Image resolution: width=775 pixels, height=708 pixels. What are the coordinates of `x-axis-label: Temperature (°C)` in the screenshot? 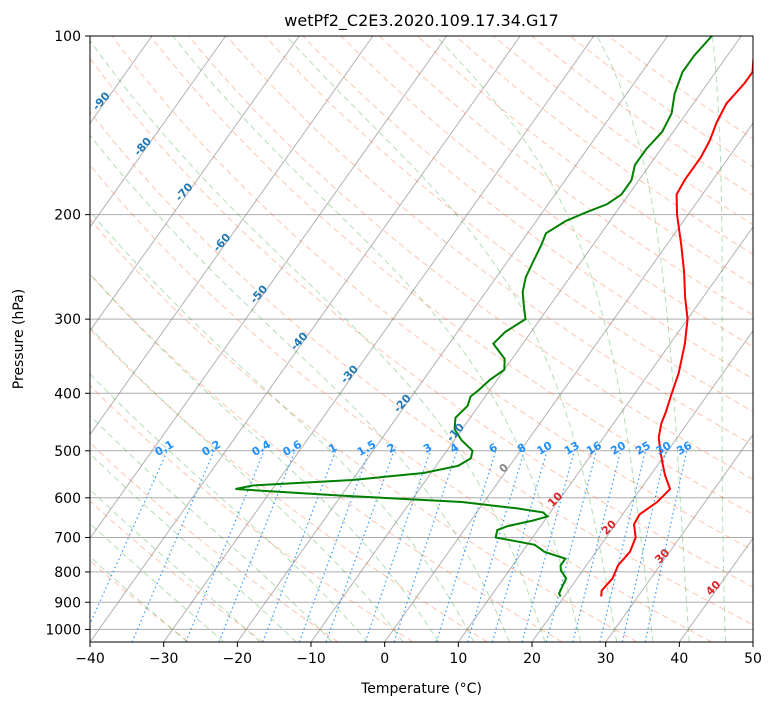 It's located at (421, 689).